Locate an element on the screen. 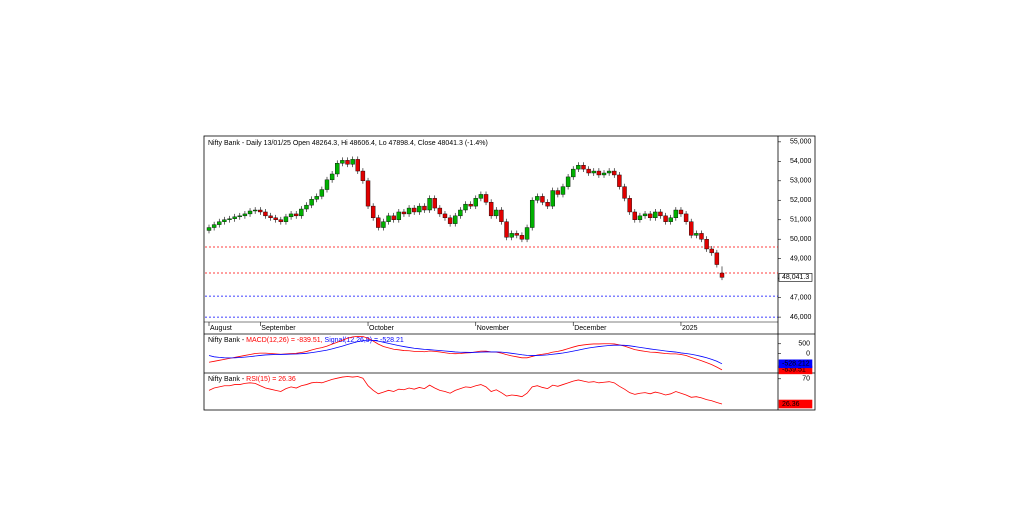 The width and height of the screenshot is (1012, 529). value-box-label: 48,041.3 is located at coordinates (795, 277).